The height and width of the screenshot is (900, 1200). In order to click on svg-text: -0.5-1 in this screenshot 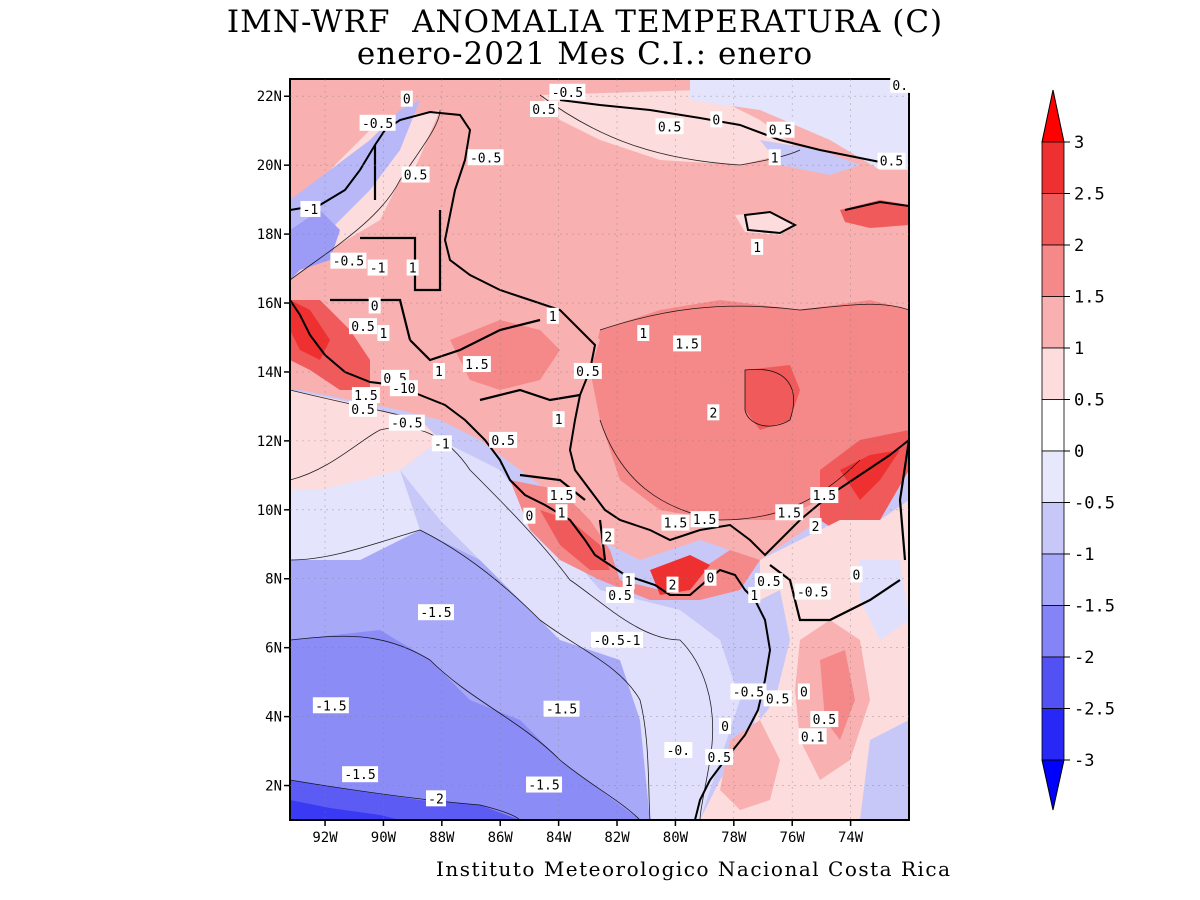, I will do `click(617, 641)`.